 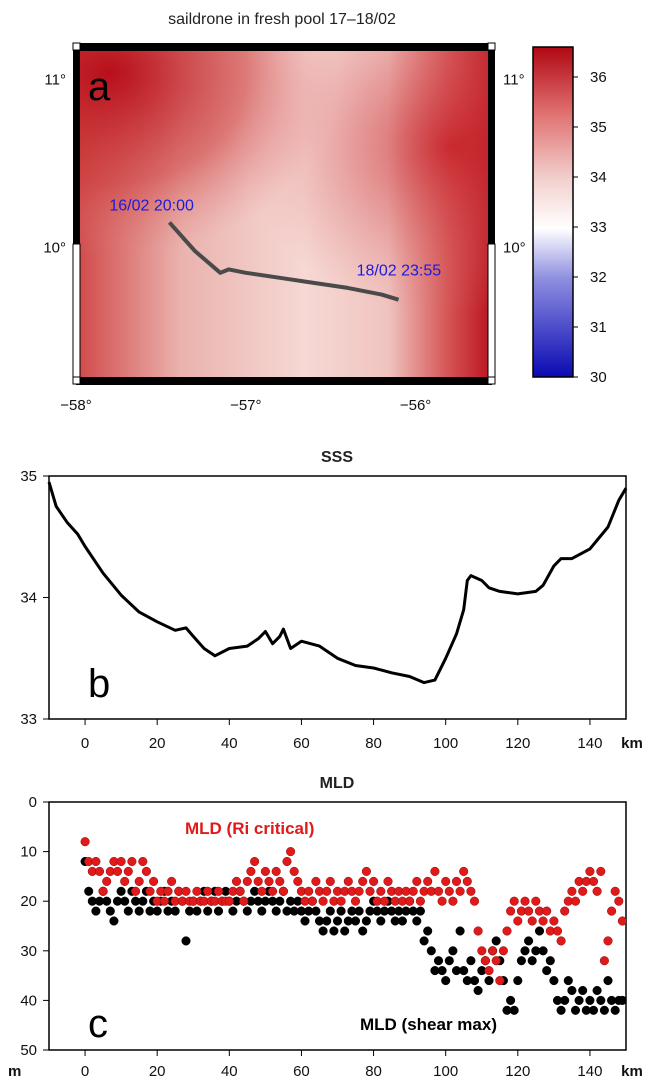 I want to click on map-frame-left-bar, so click(x=76, y=145).